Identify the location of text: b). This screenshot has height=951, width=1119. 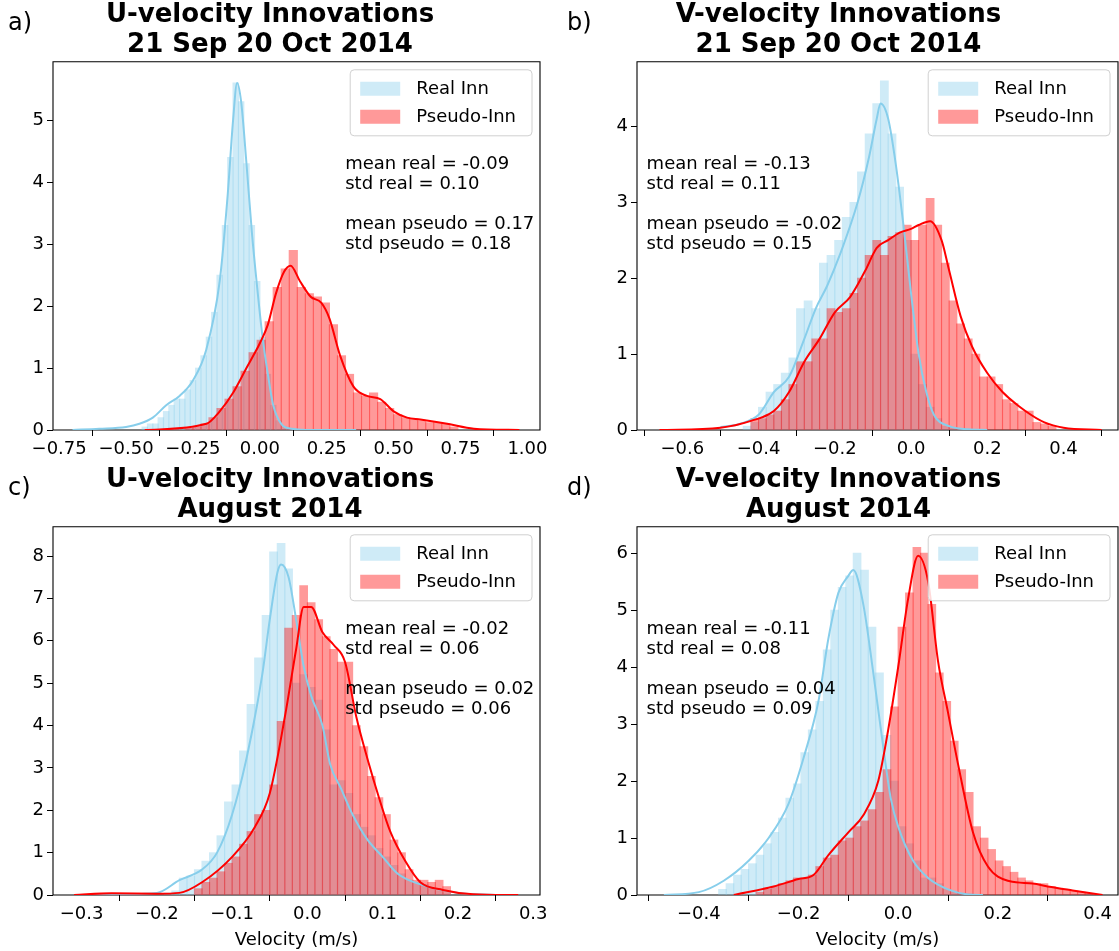
(579, 22).